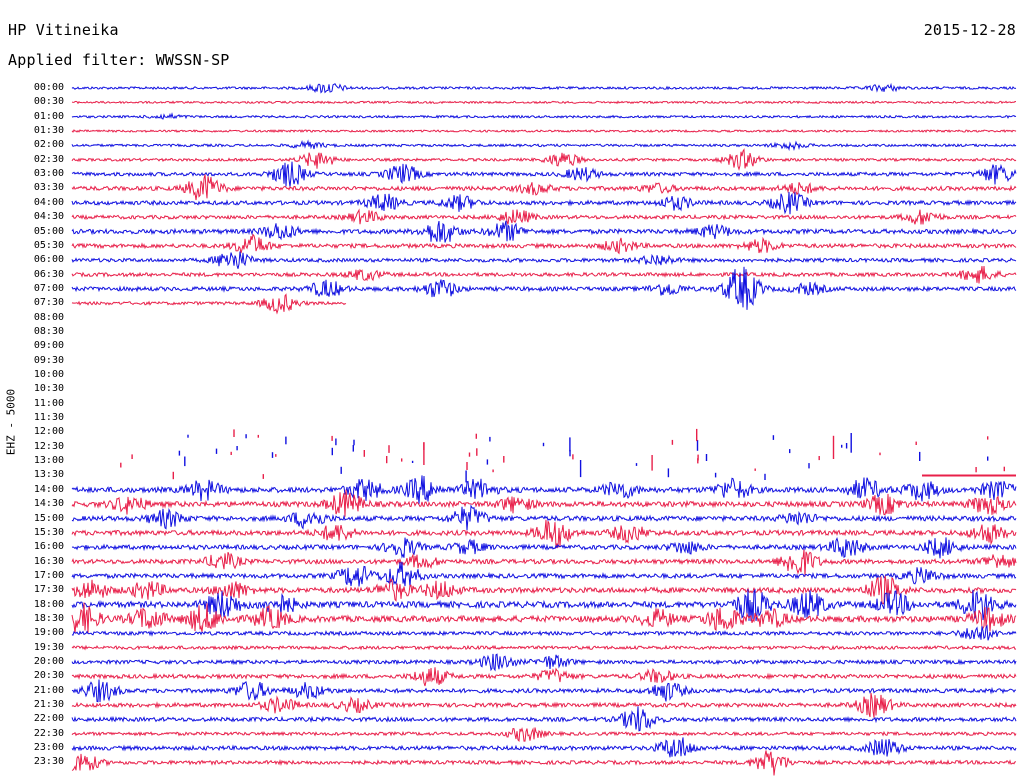 This screenshot has height=780, width=1024. I want to click on time-label: 07:00, so click(48, 288).